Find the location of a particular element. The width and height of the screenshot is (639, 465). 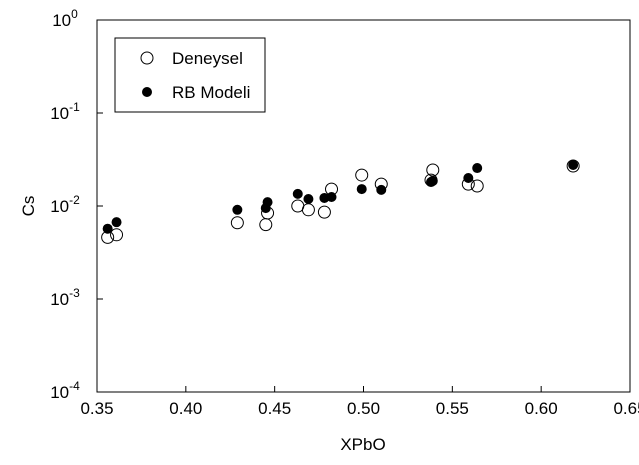

x-tick-label: 0.40 is located at coordinates (185, 408).